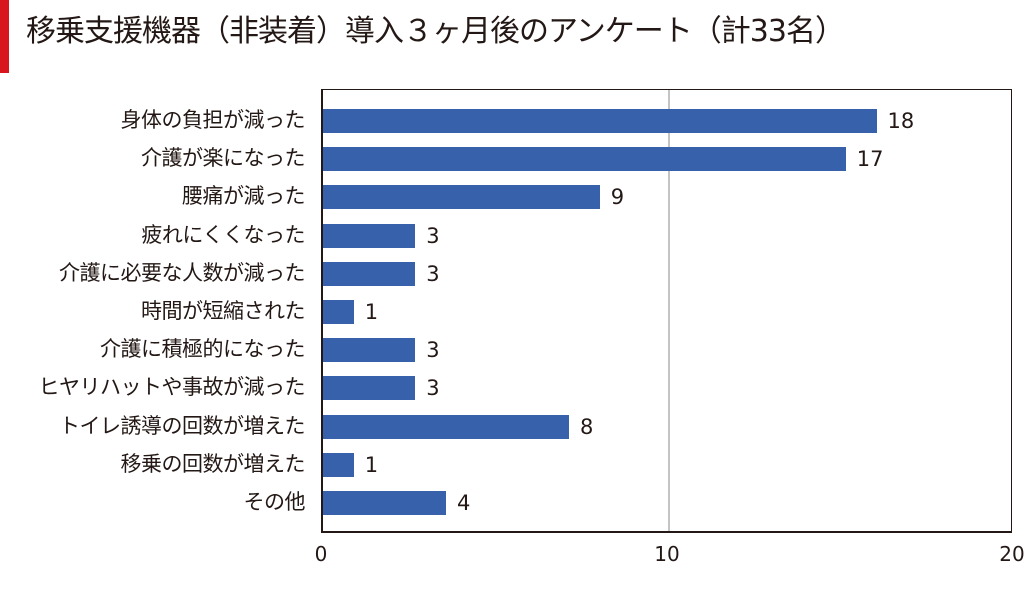 The height and width of the screenshot is (614, 1024). I want to click on category-label: ヒヤリハットや事故が減った, so click(172, 387).